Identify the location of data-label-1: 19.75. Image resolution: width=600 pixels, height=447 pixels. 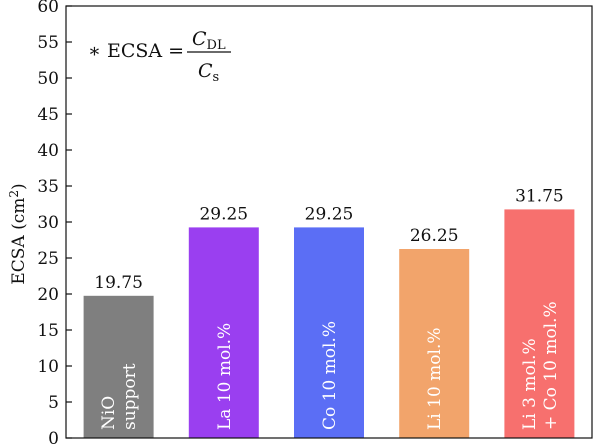
(118, 283).